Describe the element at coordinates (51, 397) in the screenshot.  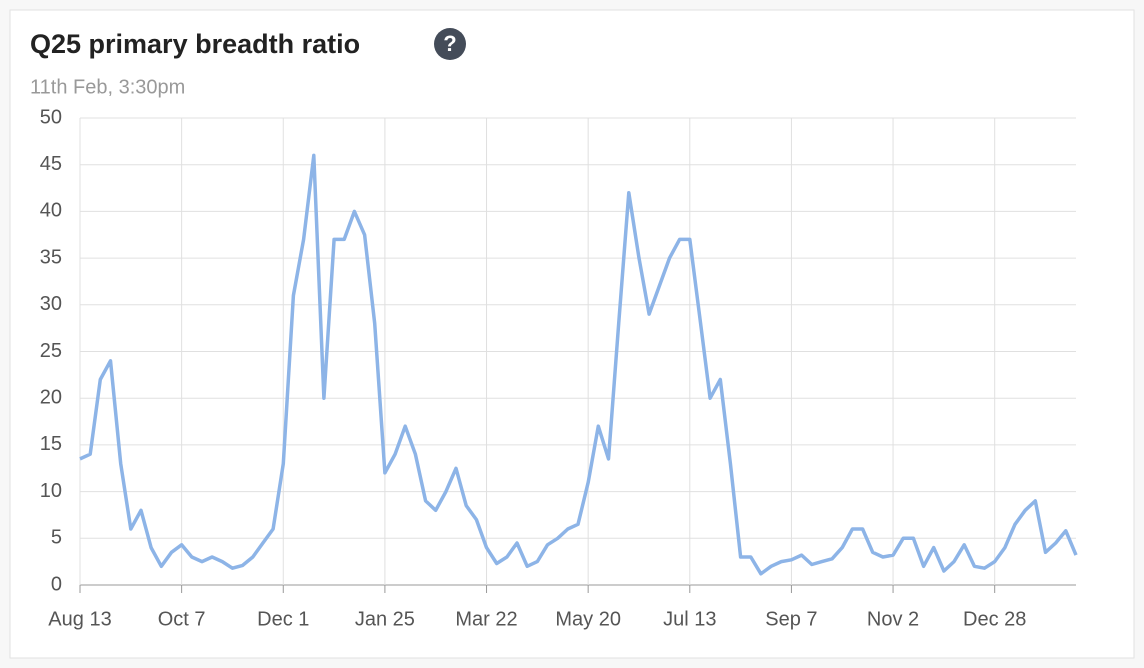
I see `y-tick-label: 20` at that location.